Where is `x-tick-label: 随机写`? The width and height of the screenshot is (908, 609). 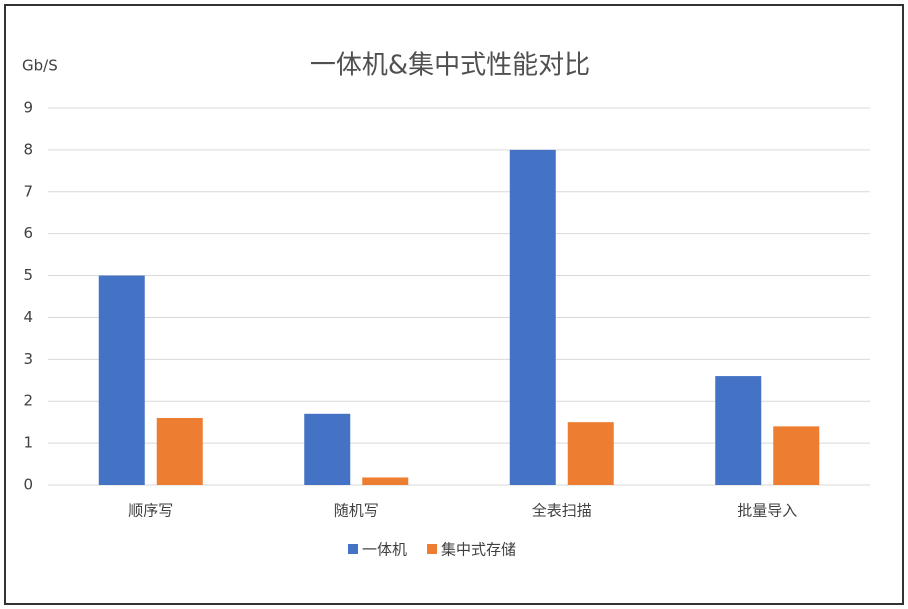 x-tick-label: 随机写 is located at coordinates (356, 511).